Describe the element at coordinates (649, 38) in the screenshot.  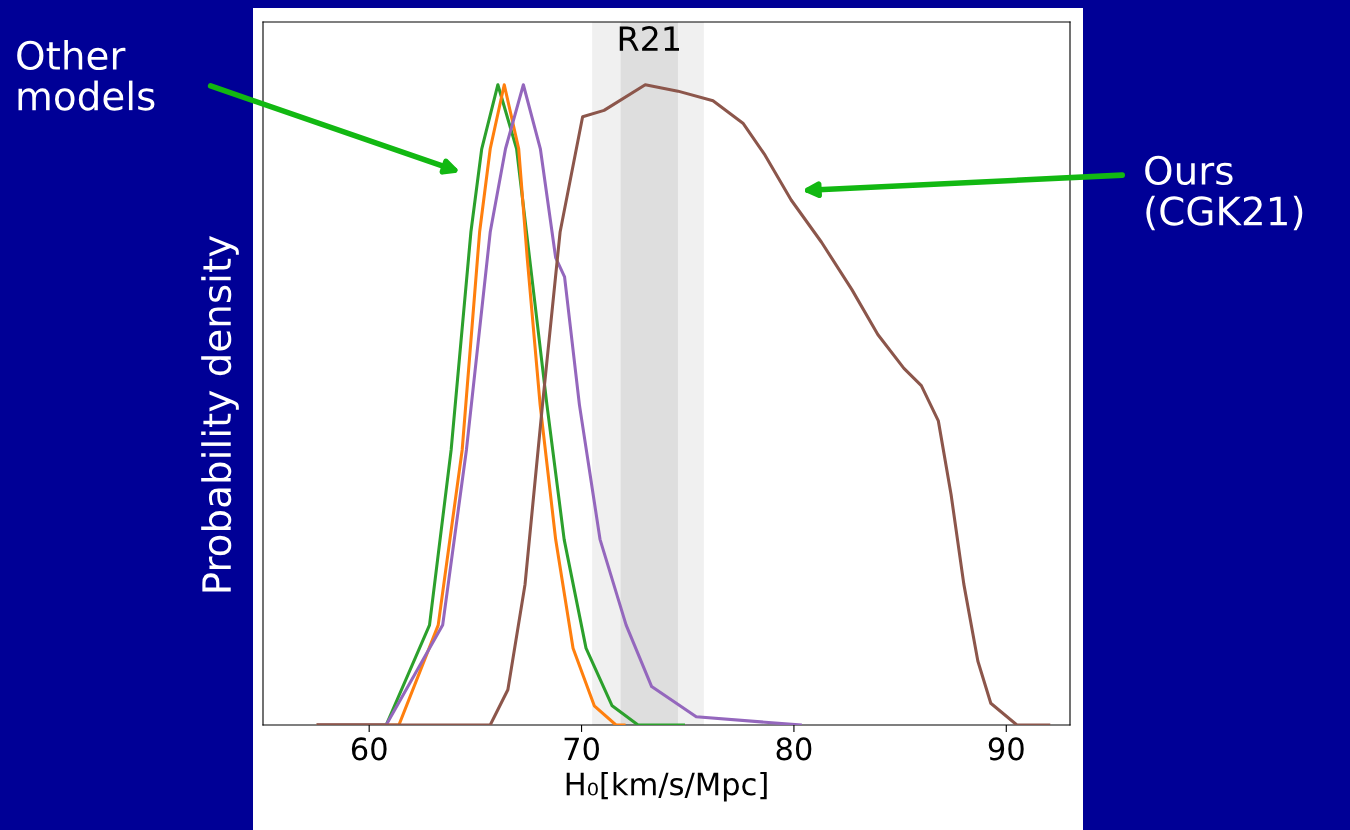
I see `band-label: R21` at that location.